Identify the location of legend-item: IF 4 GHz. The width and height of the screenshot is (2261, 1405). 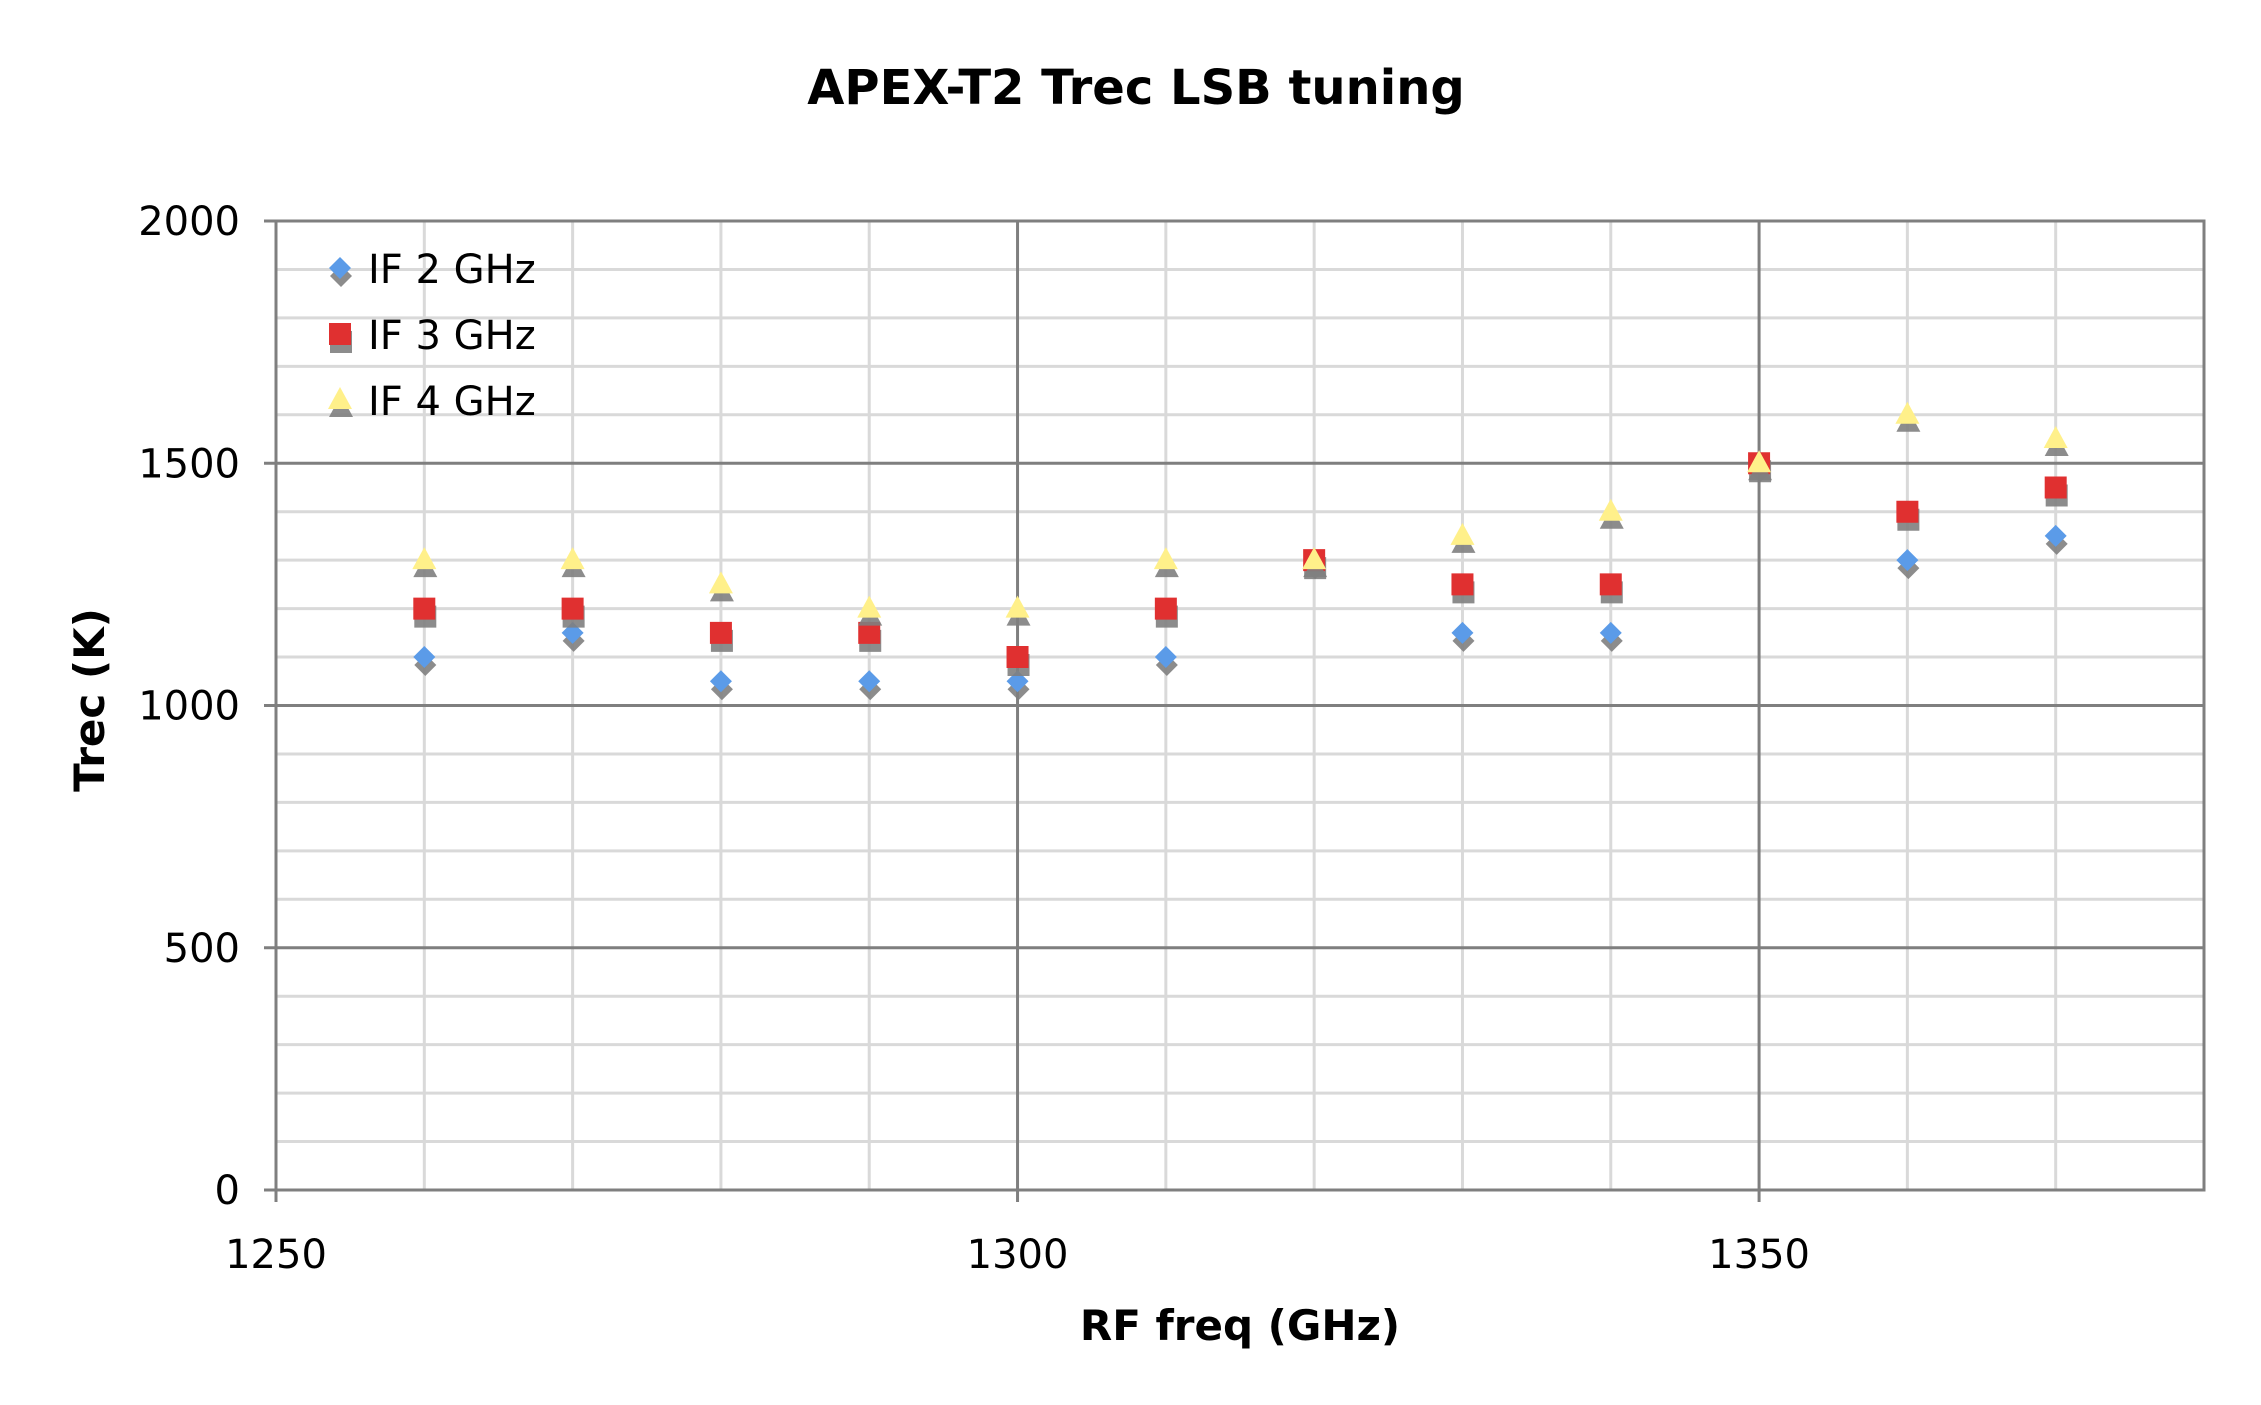
(432, 402).